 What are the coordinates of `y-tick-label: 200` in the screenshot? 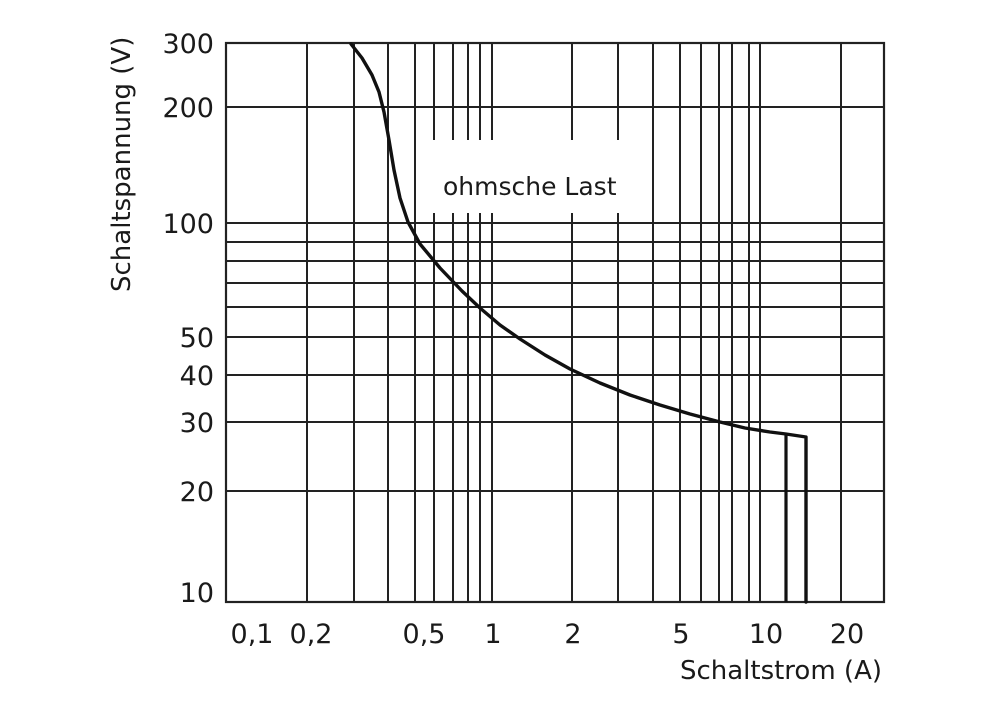 It's located at (188, 108).